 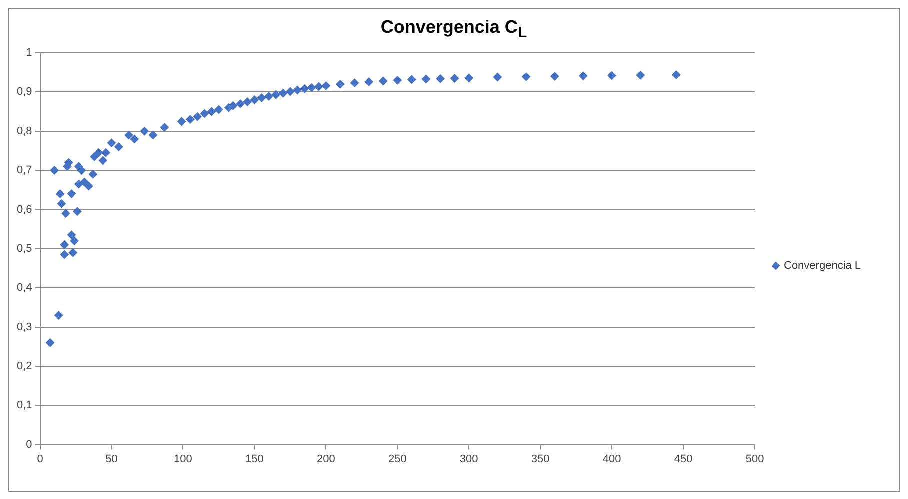 I want to click on x-tick-label: 500, so click(x=755, y=459).